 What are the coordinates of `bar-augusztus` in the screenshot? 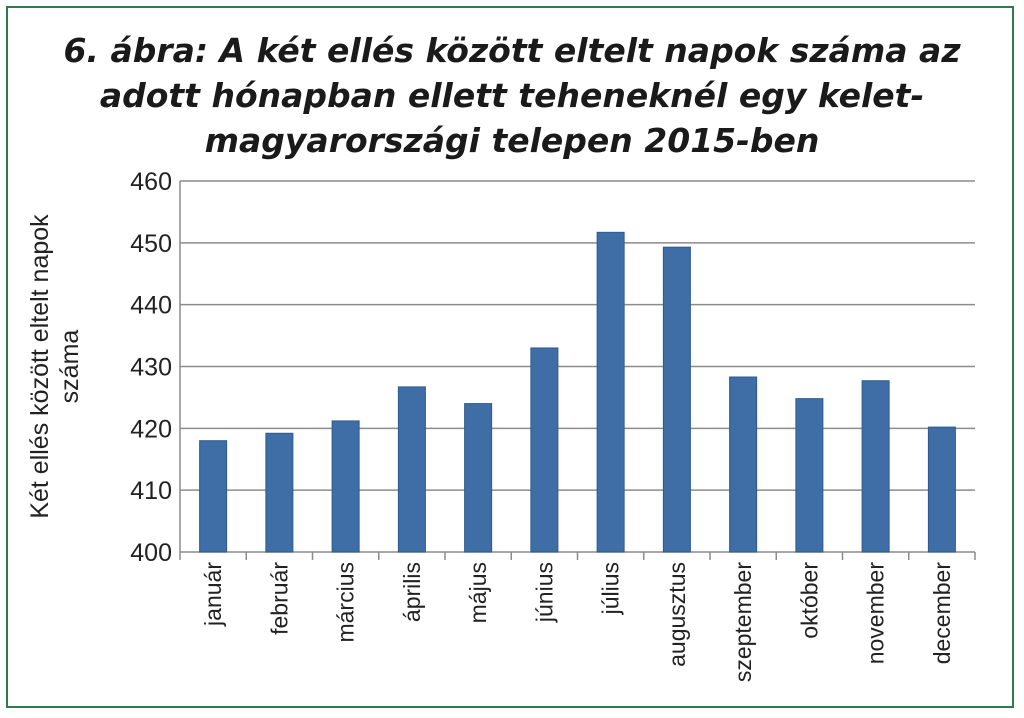 It's located at (676, 399).